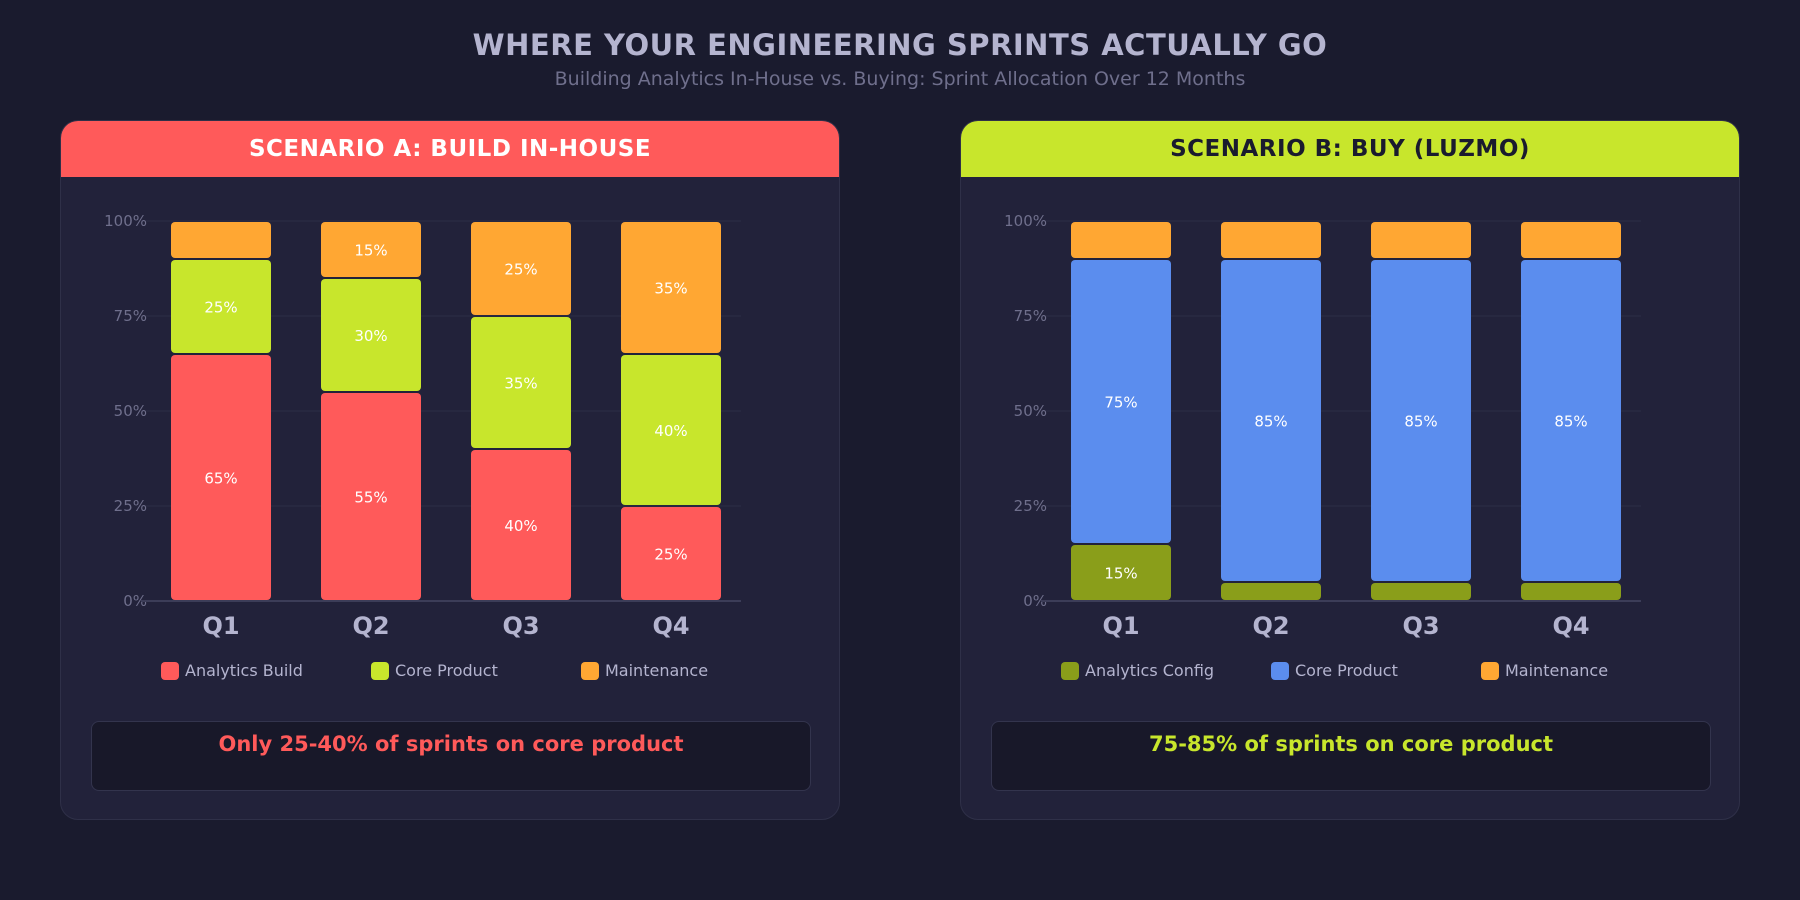 This screenshot has width=1800, height=900. Describe the element at coordinates (1150, 670) in the screenshot. I see `legend-label: Analytics Config` at that location.